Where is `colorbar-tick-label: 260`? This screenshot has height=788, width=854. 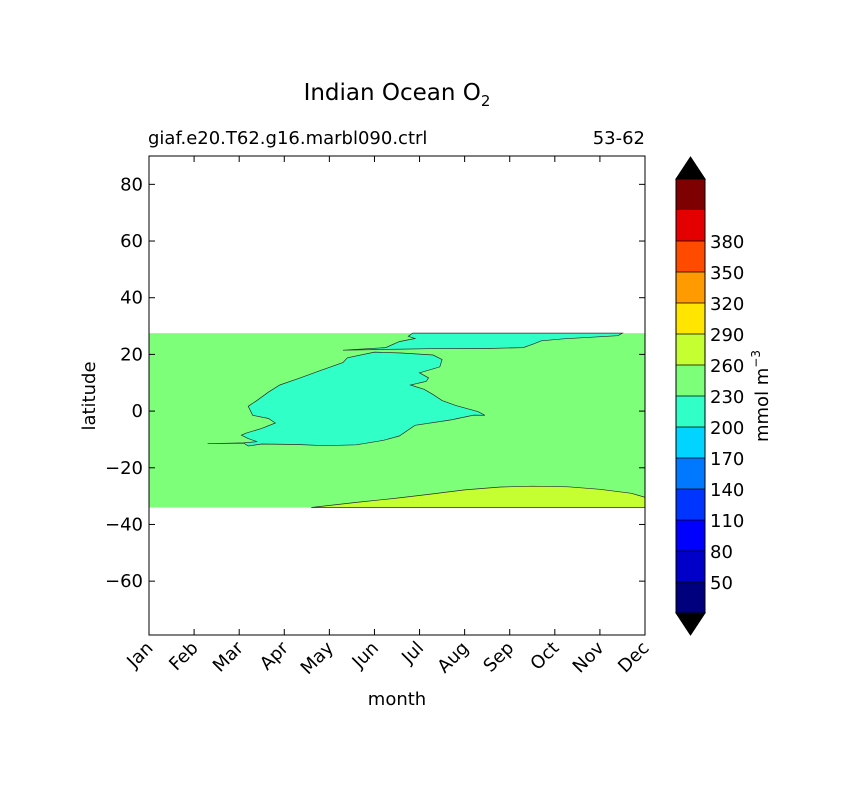 colorbar-tick-label: 260 is located at coordinates (727, 366).